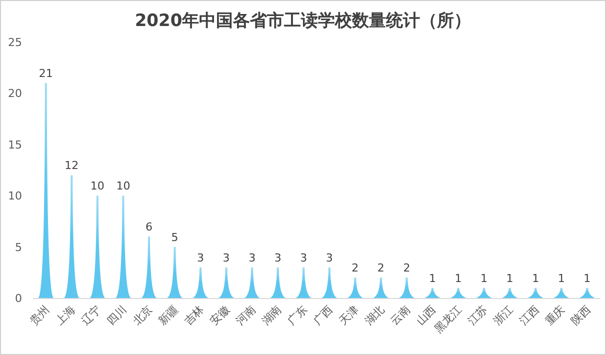 This screenshot has height=355, width=606. I want to click on y-tick-label: 0, so click(18, 298).